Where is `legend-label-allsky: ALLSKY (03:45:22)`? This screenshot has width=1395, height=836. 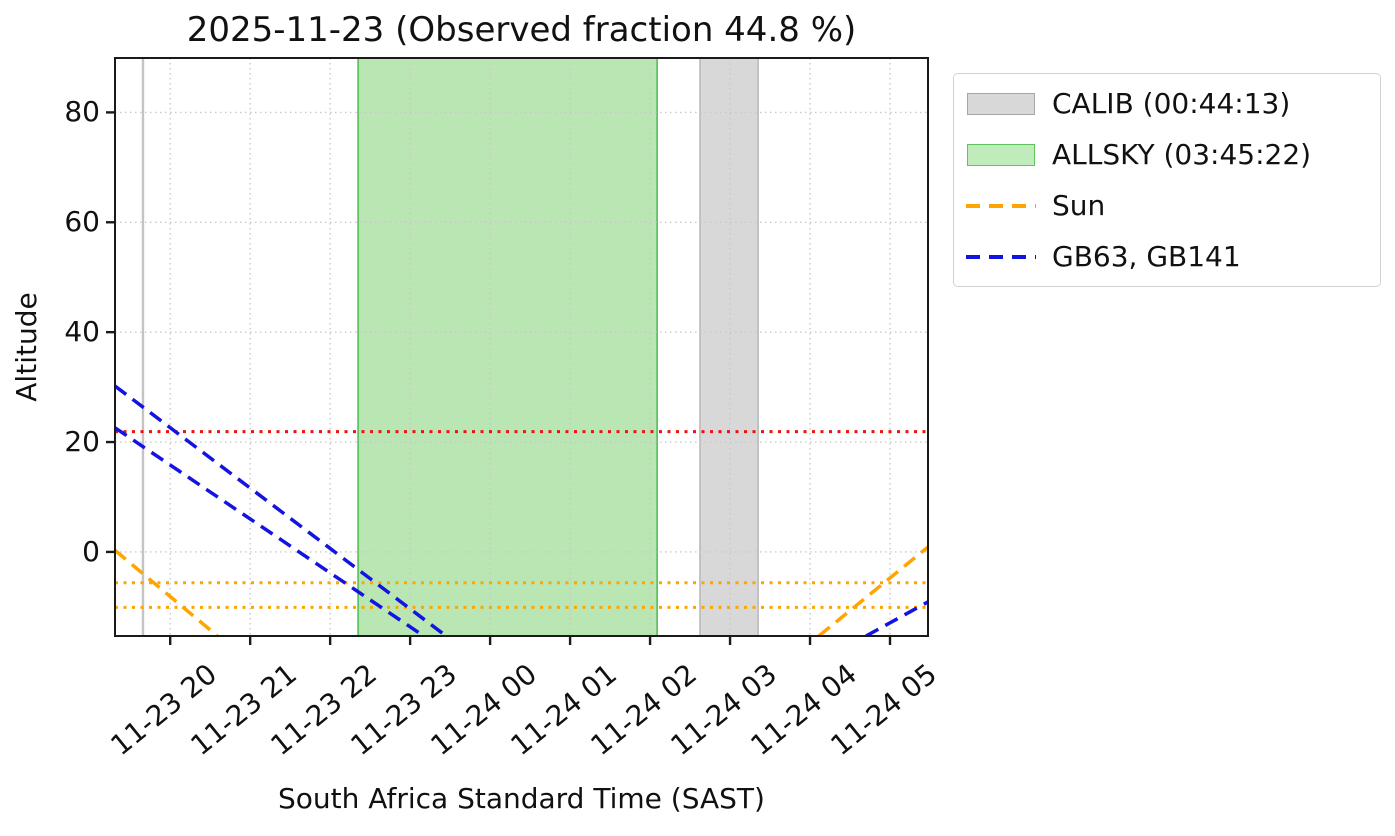 legend-label-allsky: ALLSKY (03:45:22) is located at coordinates (1182, 154).